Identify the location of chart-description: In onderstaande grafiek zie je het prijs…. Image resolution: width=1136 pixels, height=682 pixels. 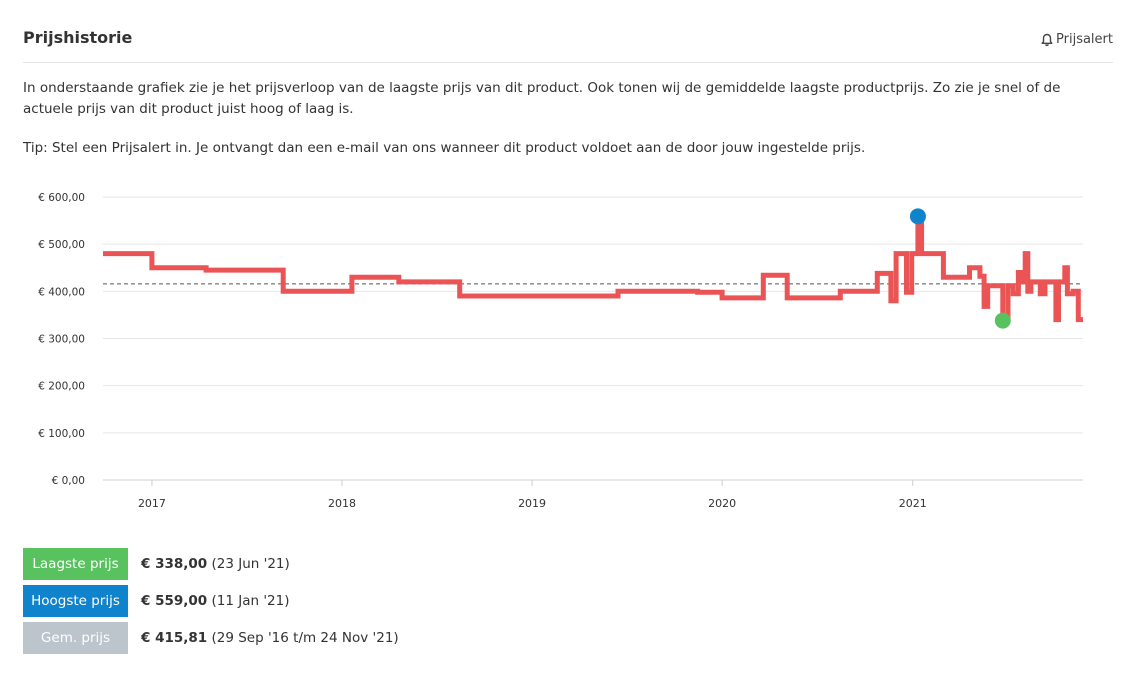
(542, 98).